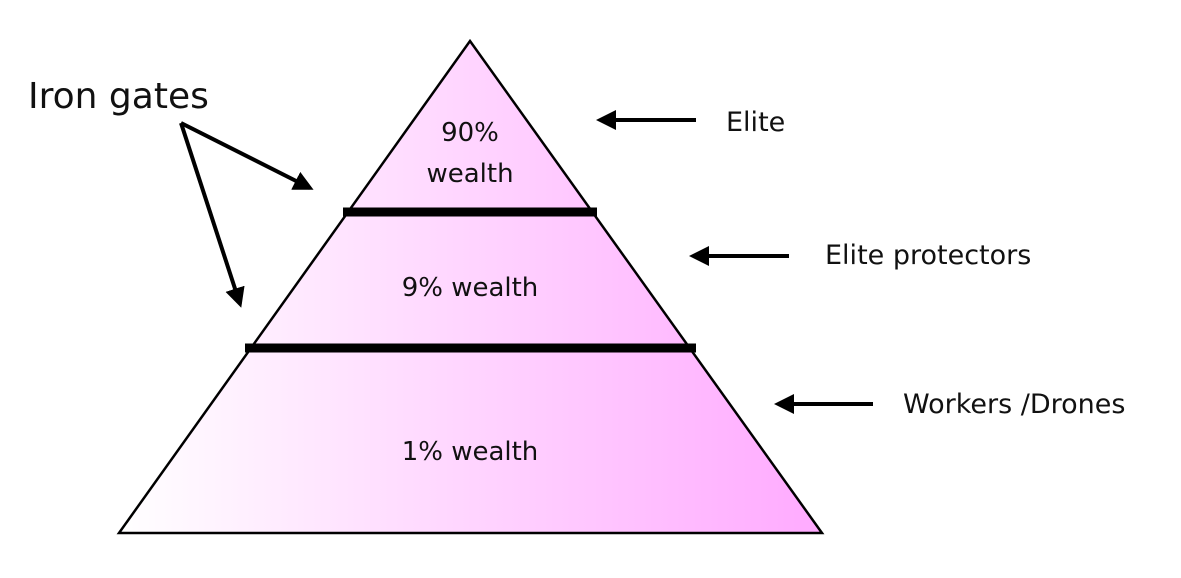  Describe the element at coordinates (928, 255) in the screenshot. I see `elite-protectors-label: Elite protectors` at that location.